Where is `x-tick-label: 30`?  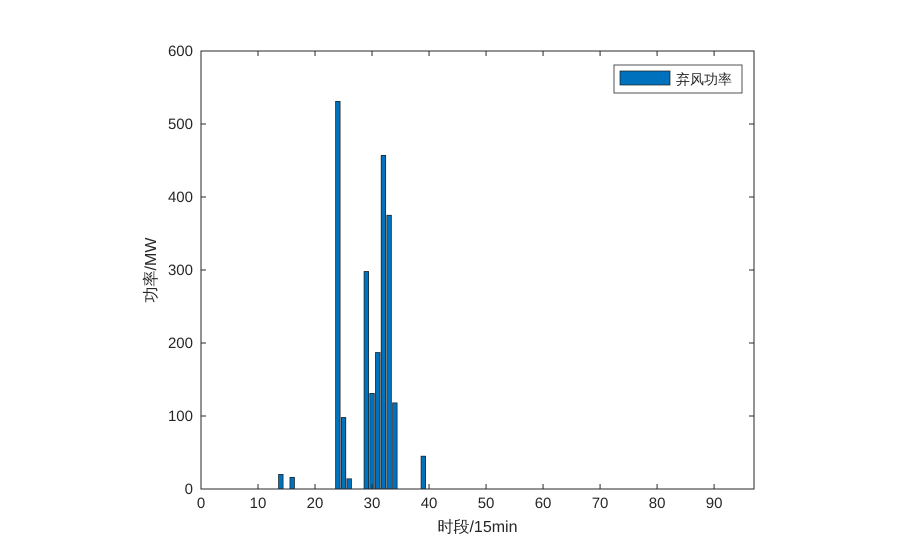
x-tick-label: 30 is located at coordinates (372, 503).